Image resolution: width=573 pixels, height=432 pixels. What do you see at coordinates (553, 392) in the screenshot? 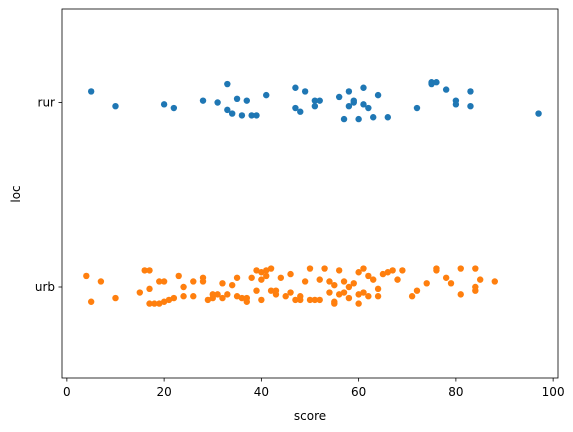
I see `x-tick-label: 100` at bounding box center [553, 392].